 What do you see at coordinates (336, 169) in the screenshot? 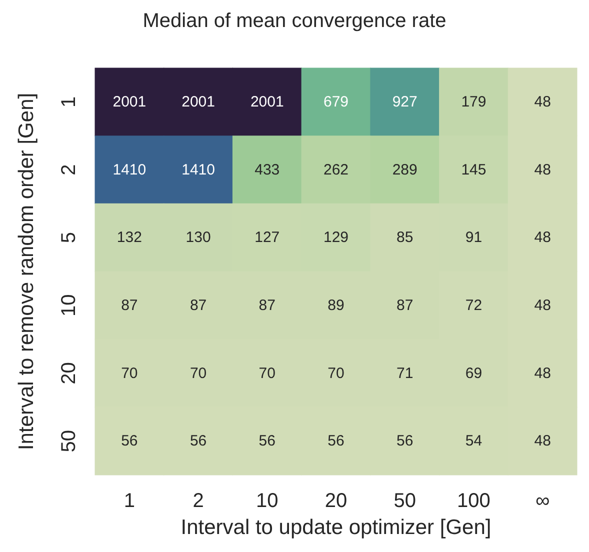
I see `data-label: 262` at bounding box center [336, 169].